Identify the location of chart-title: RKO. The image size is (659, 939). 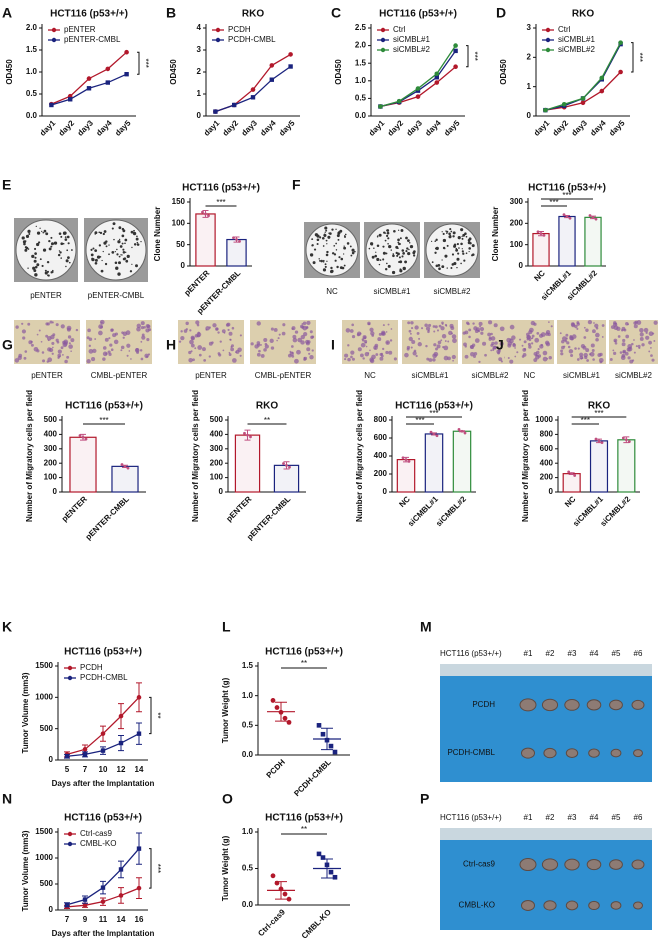
(583, 14).